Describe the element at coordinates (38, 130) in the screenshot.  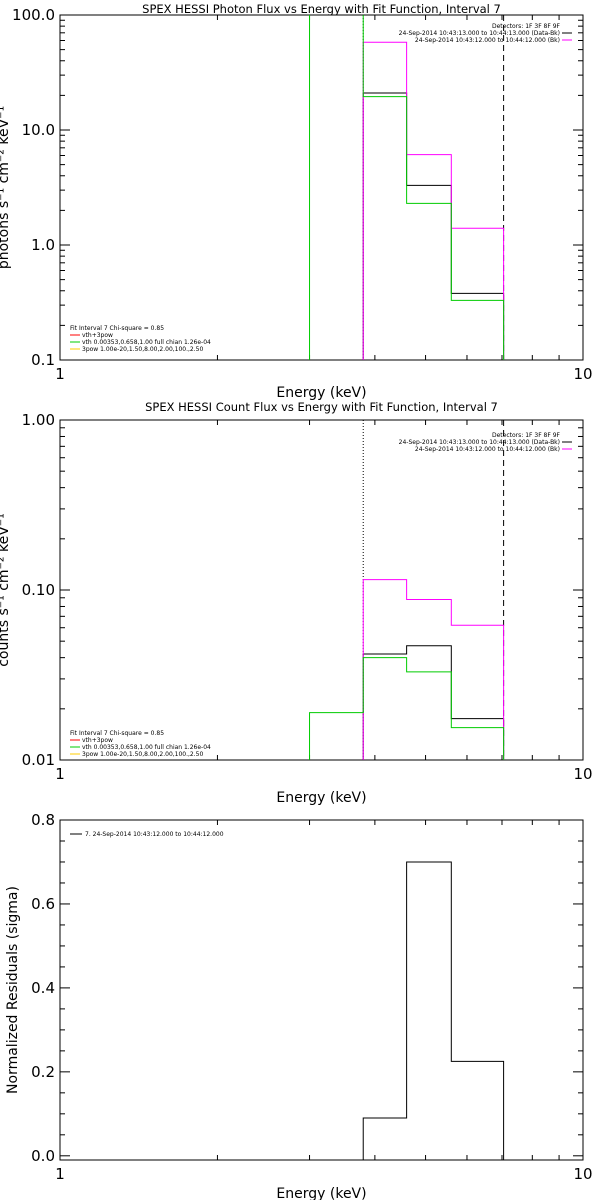
I see `y-tick-label: 10.0` at that location.